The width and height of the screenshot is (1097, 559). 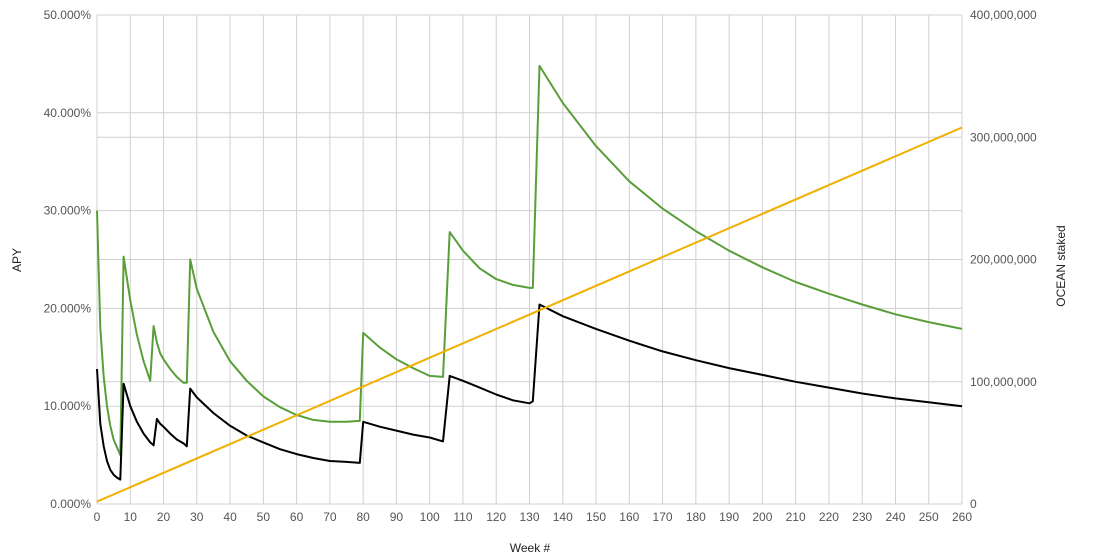 What do you see at coordinates (1003, 382) in the screenshot?
I see `y-right-tick-label: 100,000,000` at bounding box center [1003, 382].